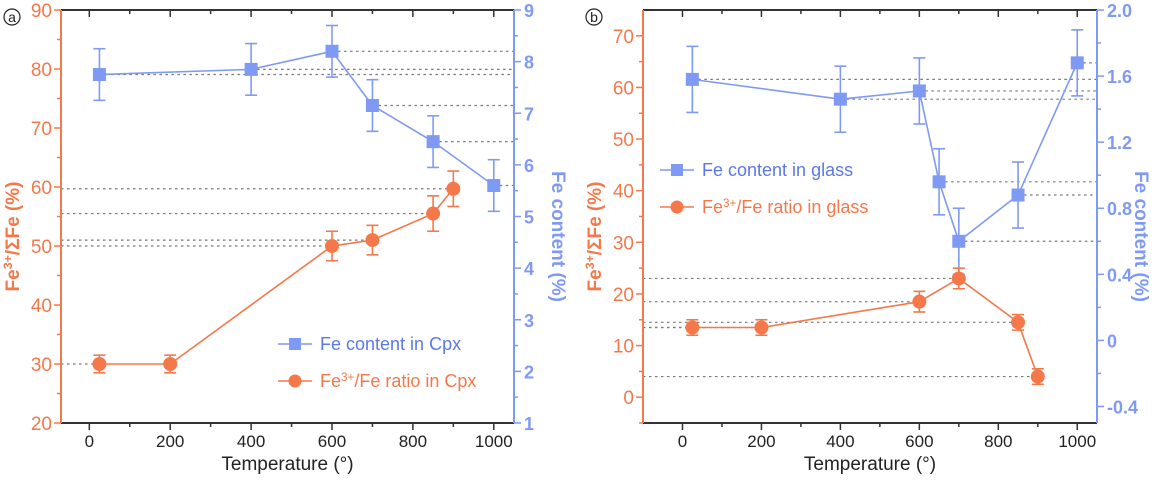 The height and width of the screenshot is (484, 1162). What do you see at coordinates (623, 347) in the screenshot?
I see `left-y-tick-label: 10` at bounding box center [623, 347].